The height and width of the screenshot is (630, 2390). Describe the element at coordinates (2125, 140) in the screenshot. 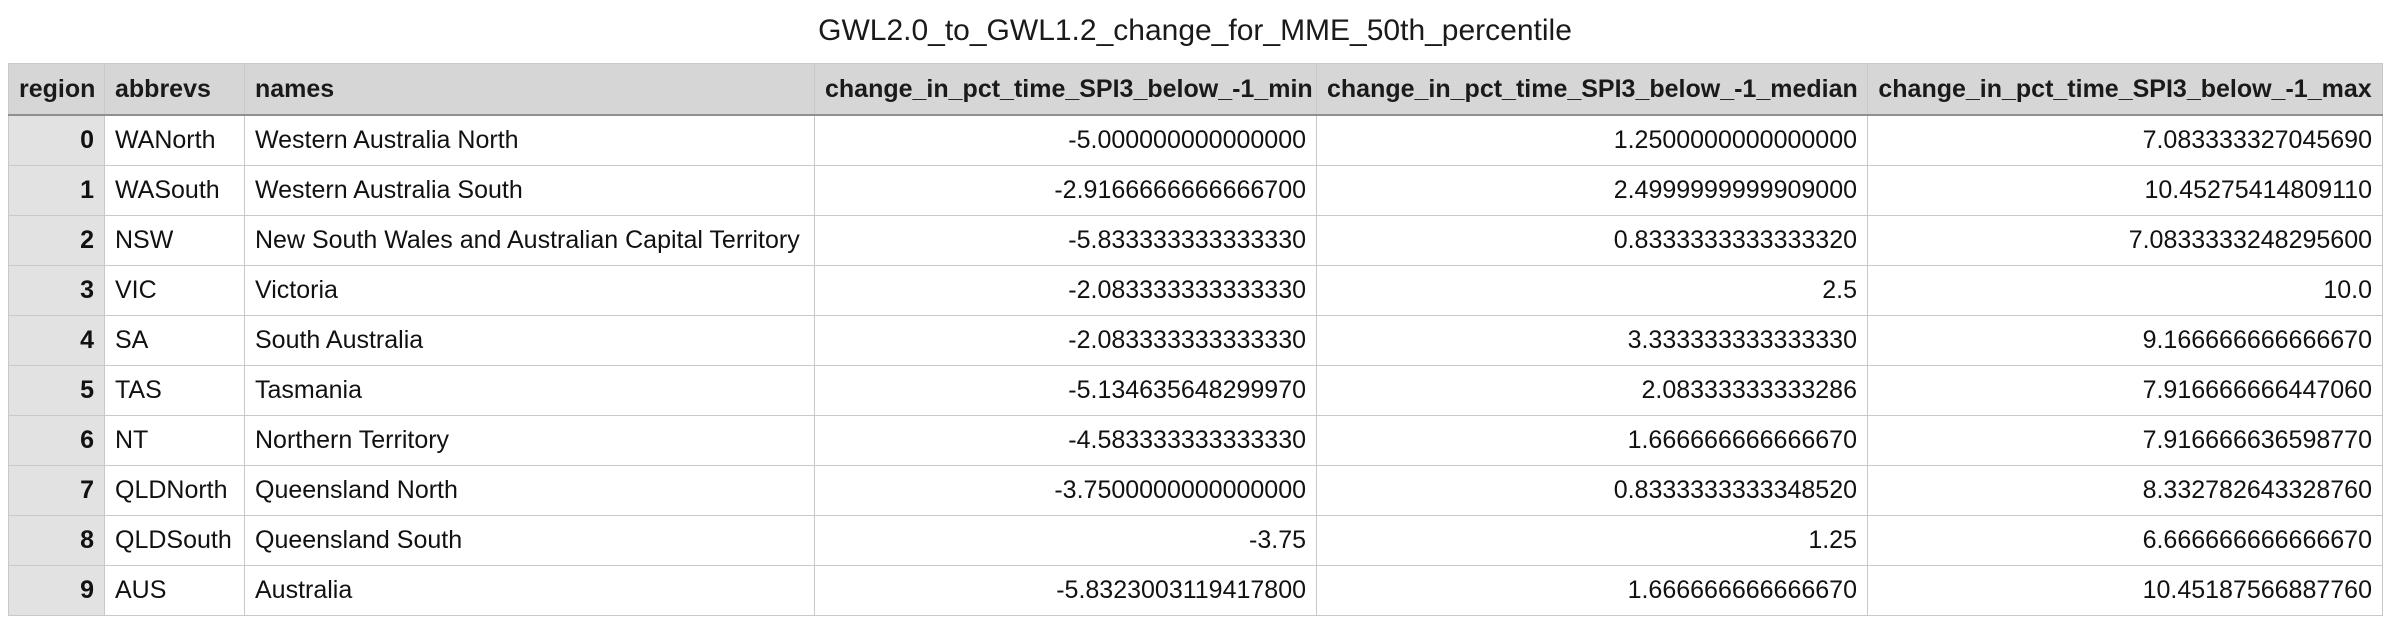

I see `cell-max: 7.083333327045690` at that location.